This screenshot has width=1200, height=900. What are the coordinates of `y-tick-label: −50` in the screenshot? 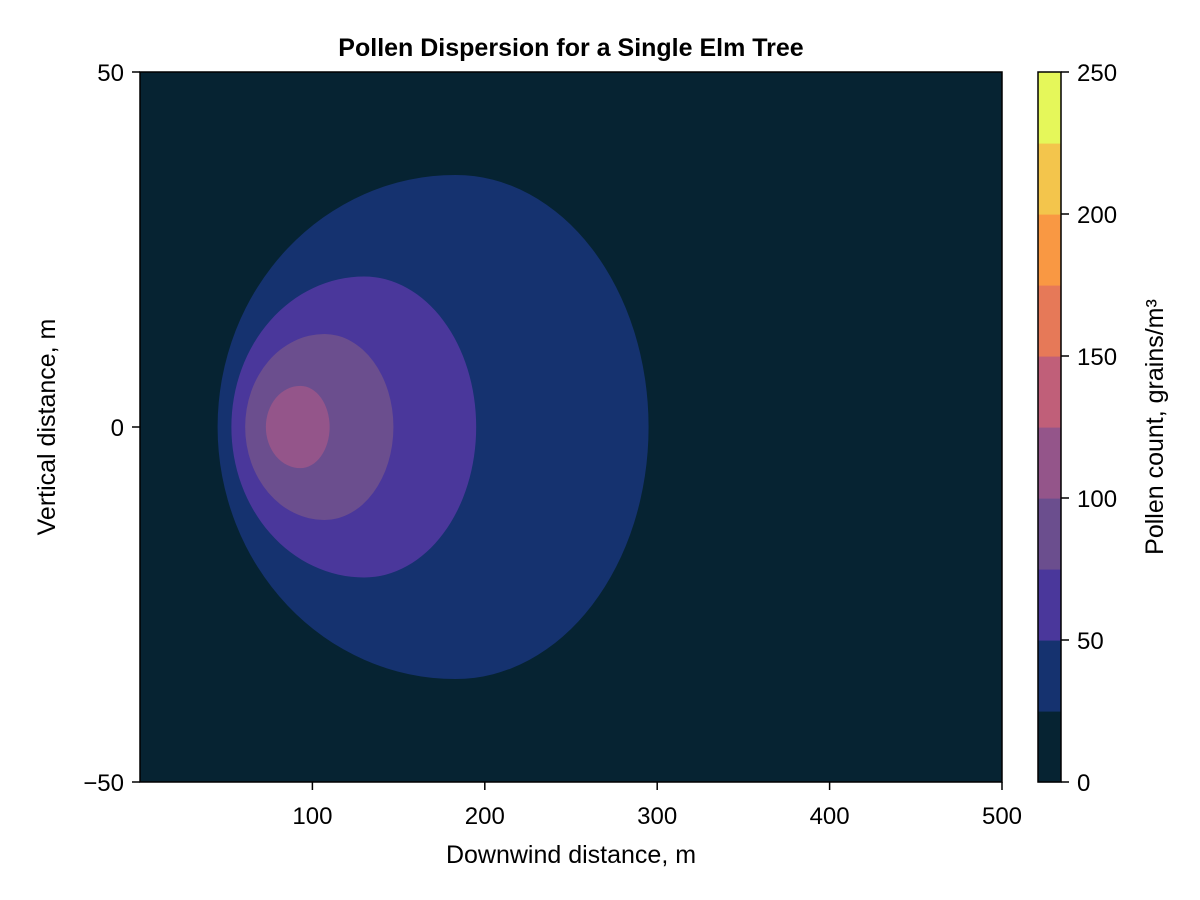 It's located at (103, 783).